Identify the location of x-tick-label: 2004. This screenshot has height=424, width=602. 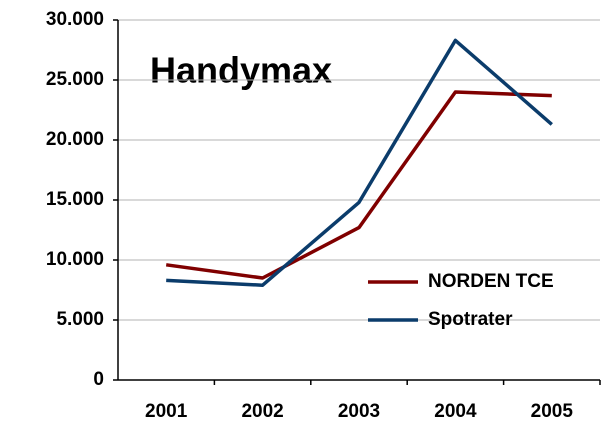
(455, 411).